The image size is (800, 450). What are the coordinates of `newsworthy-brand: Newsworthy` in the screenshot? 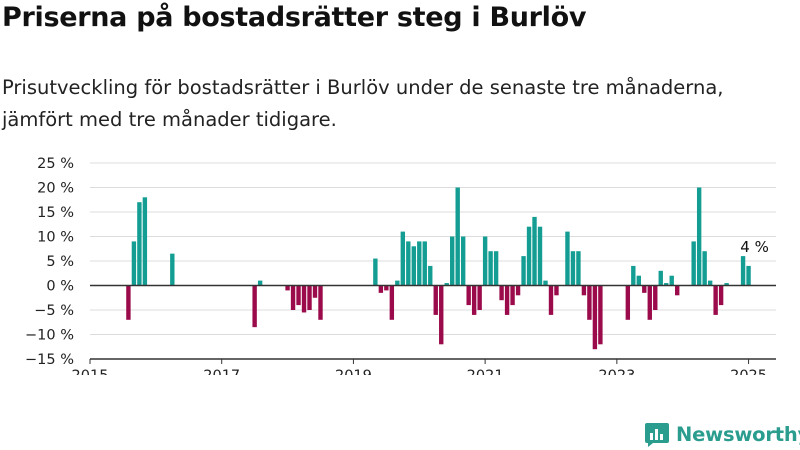 It's located at (722, 434).